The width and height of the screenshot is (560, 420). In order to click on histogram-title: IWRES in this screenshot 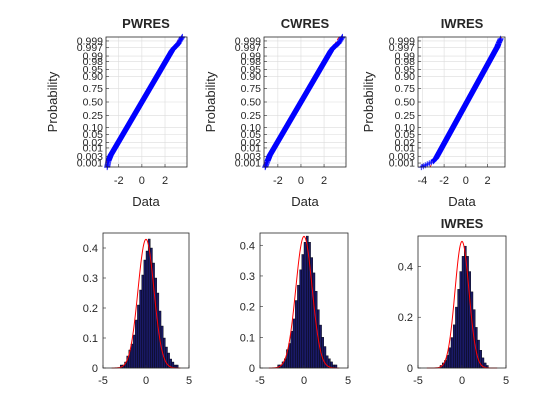, I will do `click(462, 223)`.